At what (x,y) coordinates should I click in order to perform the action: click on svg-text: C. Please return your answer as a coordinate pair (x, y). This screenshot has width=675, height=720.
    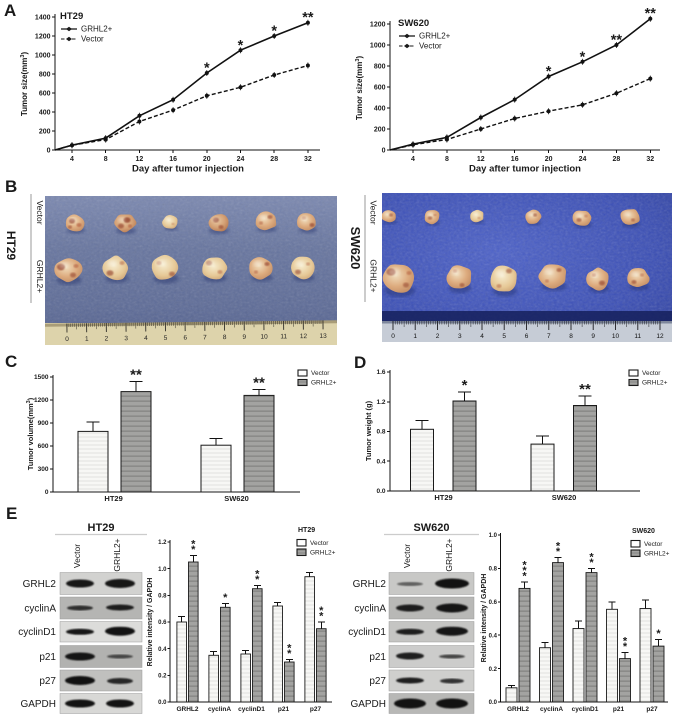
    Looking at the image, I should click on (11, 361).